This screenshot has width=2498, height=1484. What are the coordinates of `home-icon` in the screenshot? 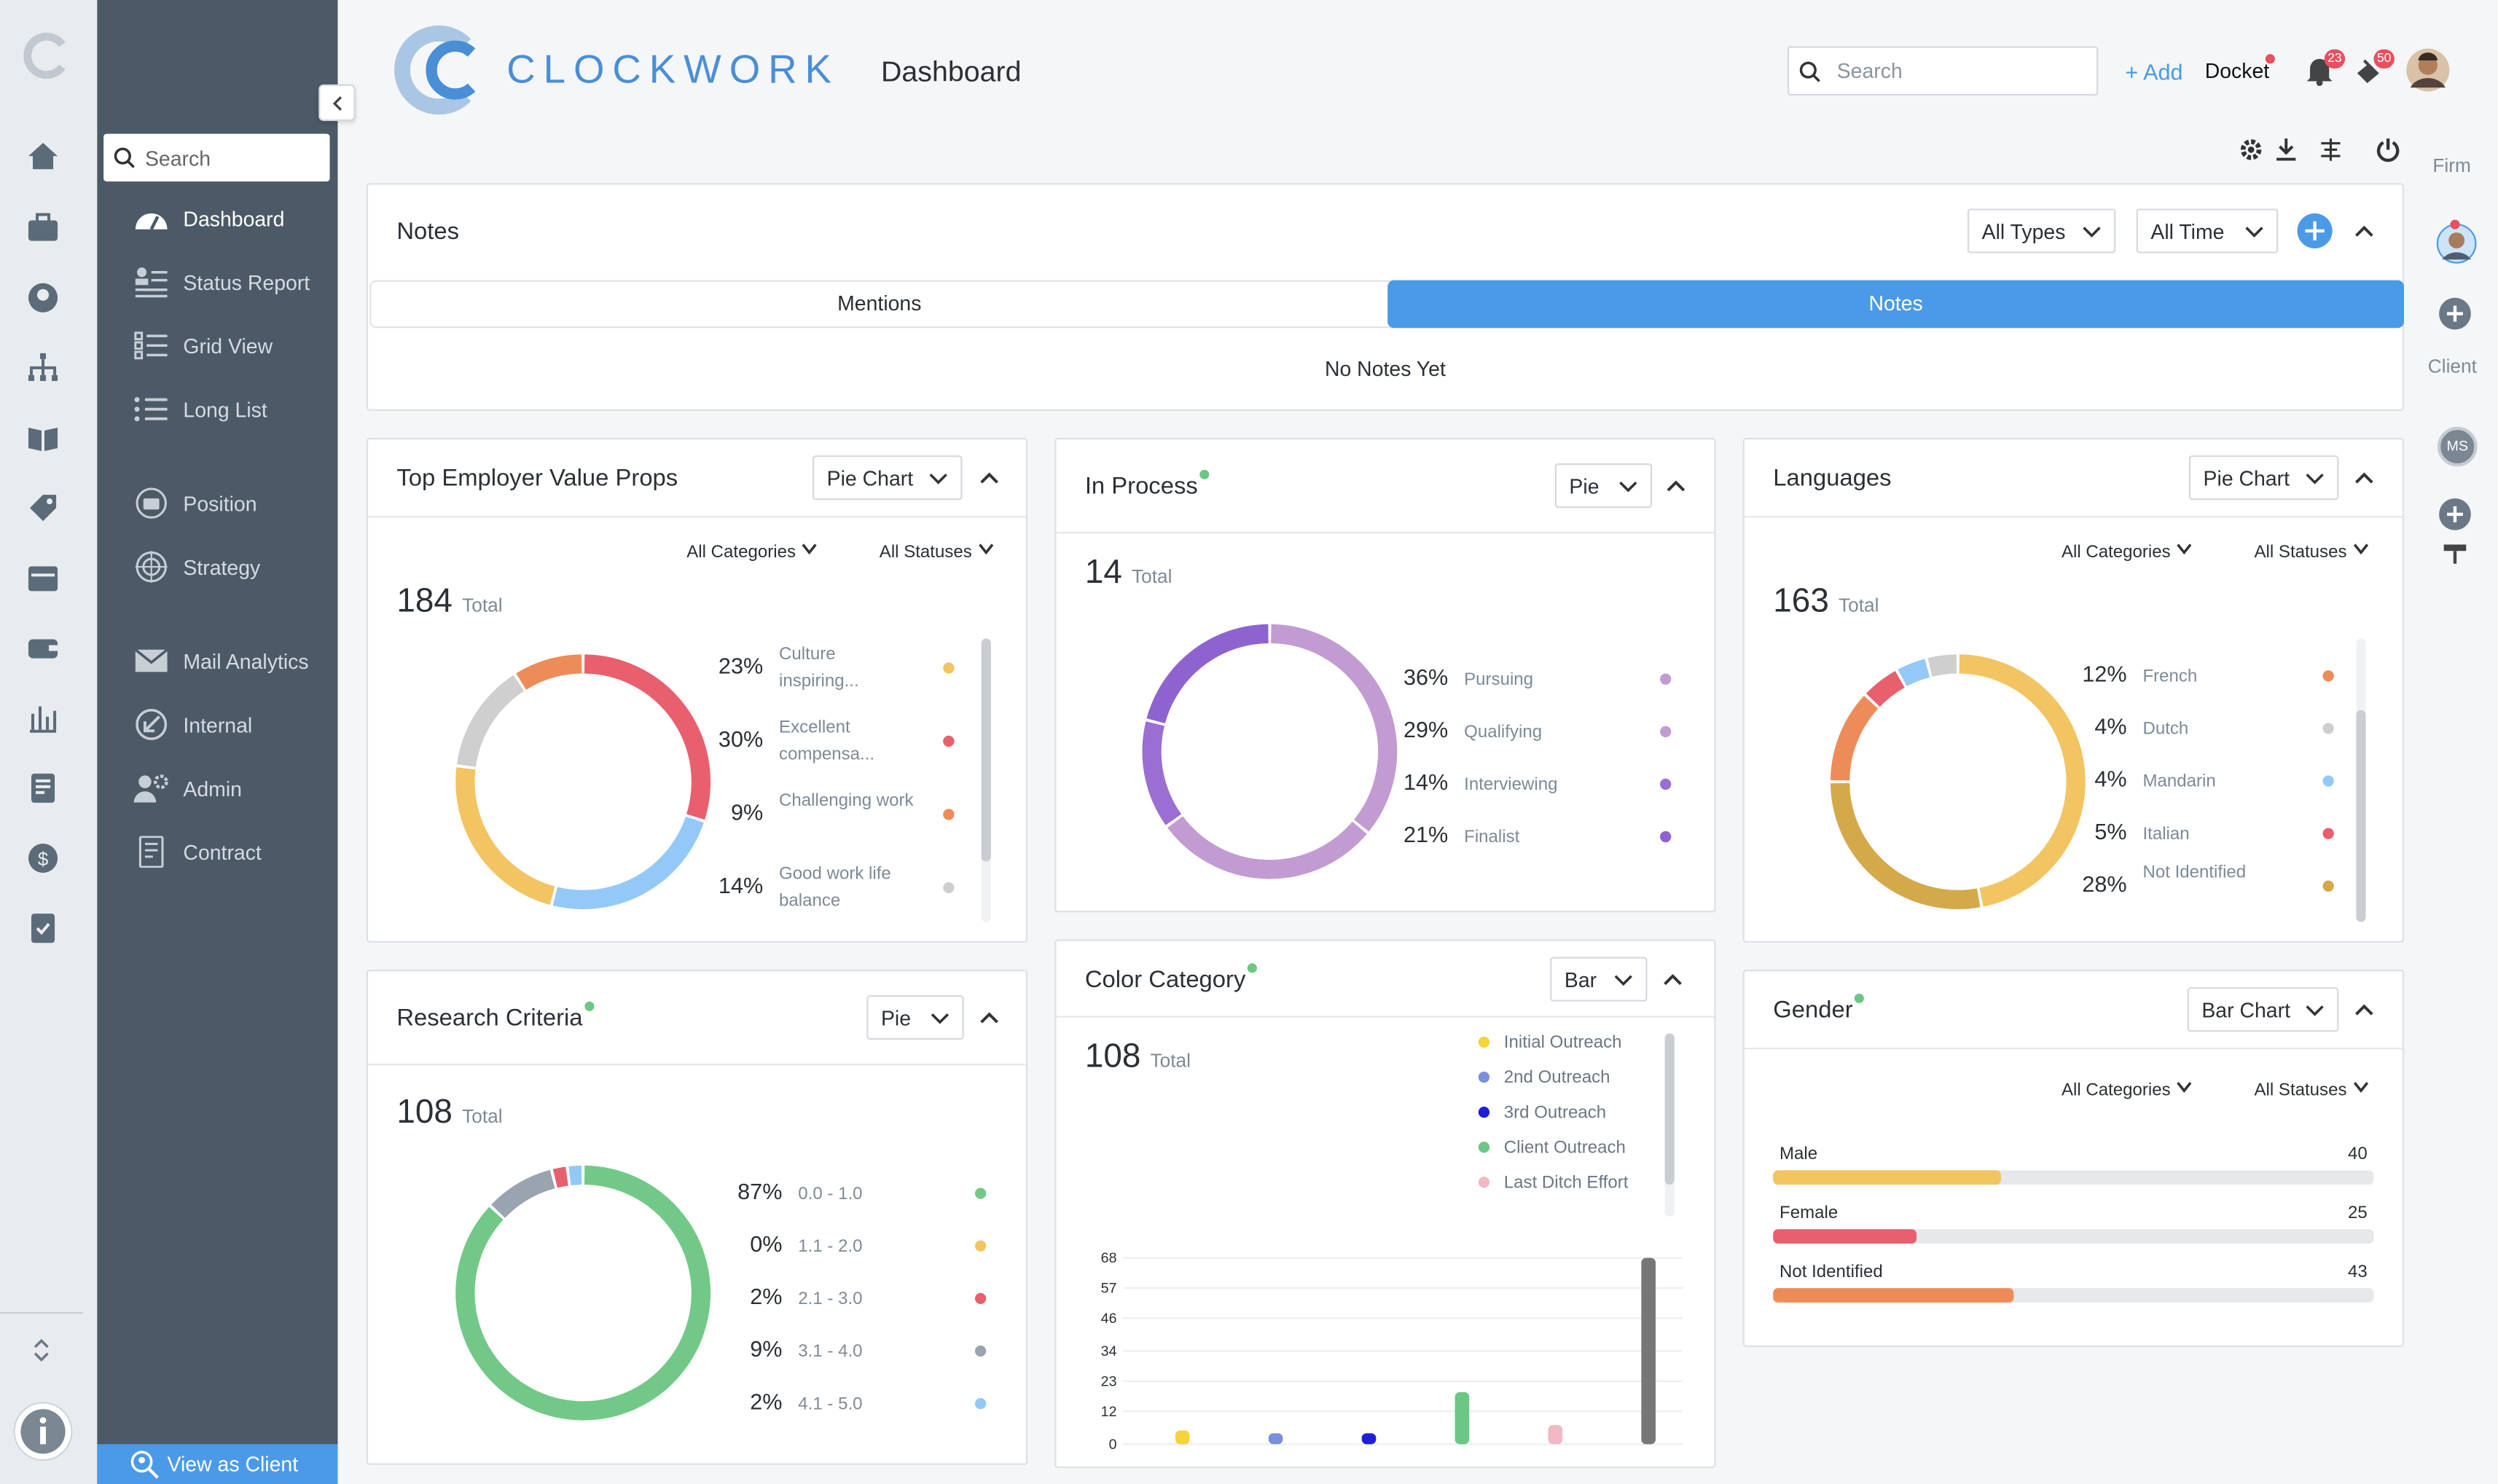 It's located at (43, 155).